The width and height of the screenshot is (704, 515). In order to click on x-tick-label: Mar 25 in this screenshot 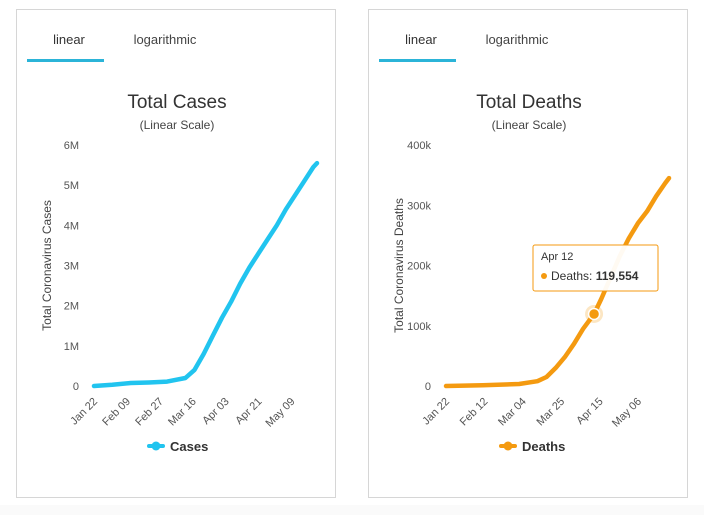, I will do `click(551, 412)`.